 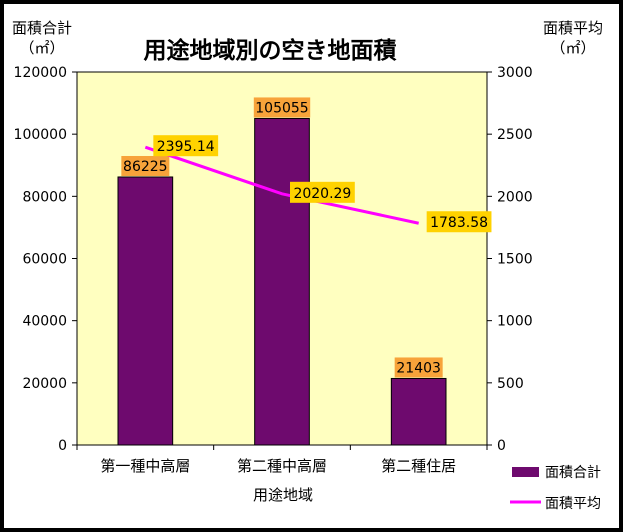 What do you see at coordinates (44, 322) in the screenshot?
I see `left-axis-tick-label: 40000` at bounding box center [44, 322].